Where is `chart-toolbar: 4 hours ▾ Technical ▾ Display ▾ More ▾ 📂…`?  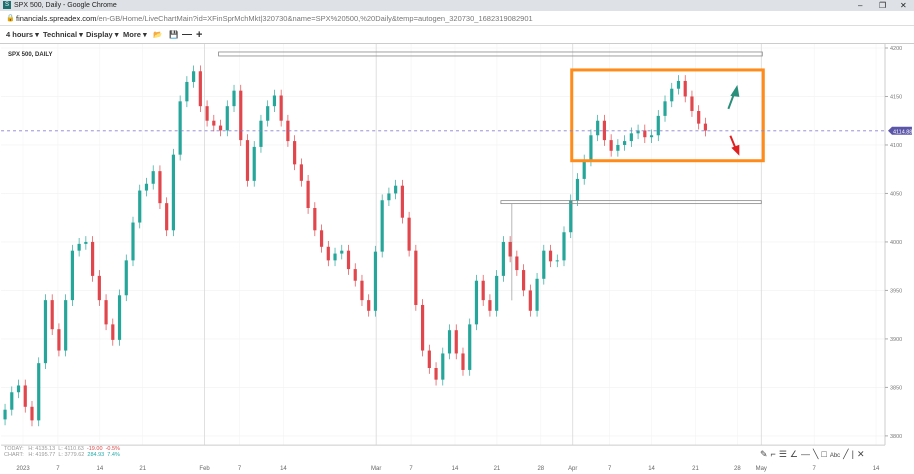 chart-toolbar: 4 hours ▾ Technical ▾ Display ▾ More ▾ 📂… is located at coordinates (457, 35).